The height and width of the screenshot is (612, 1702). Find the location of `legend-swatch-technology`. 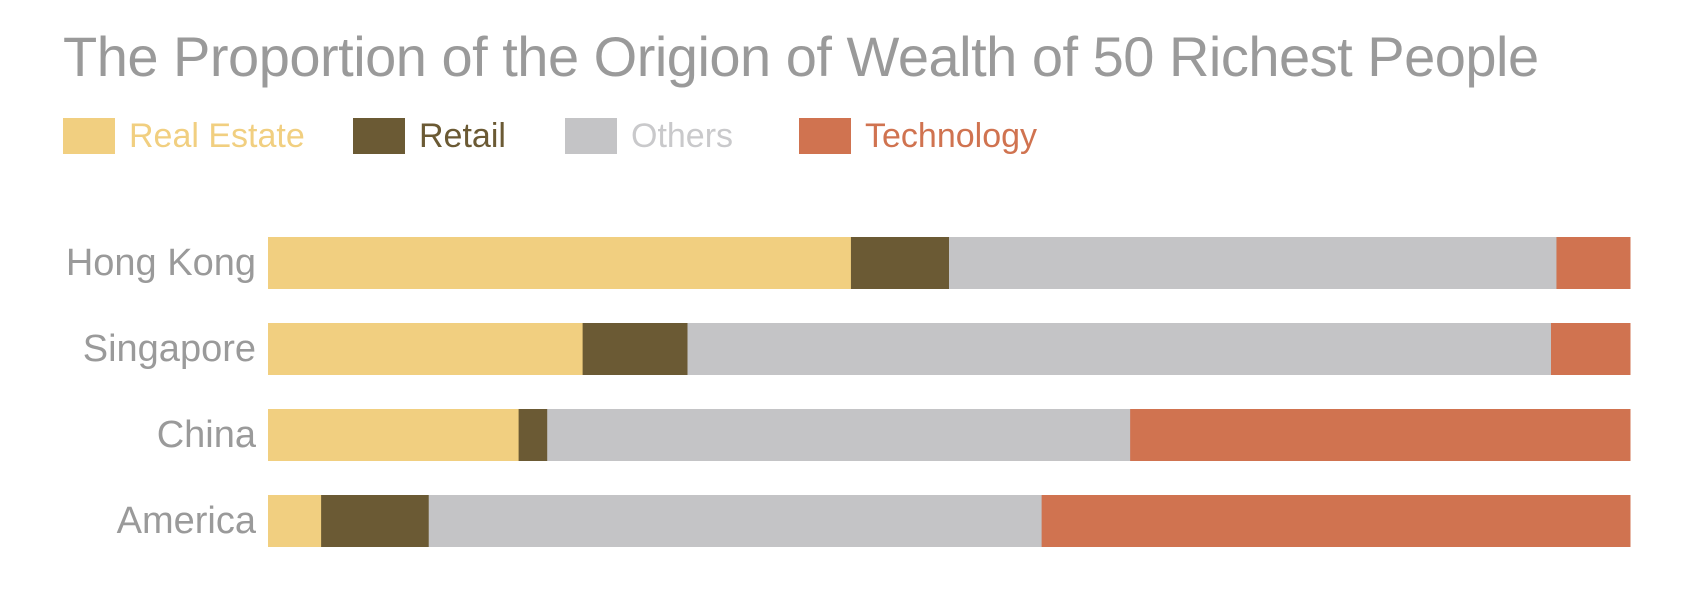

legend-swatch-technology is located at coordinates (825, 136).